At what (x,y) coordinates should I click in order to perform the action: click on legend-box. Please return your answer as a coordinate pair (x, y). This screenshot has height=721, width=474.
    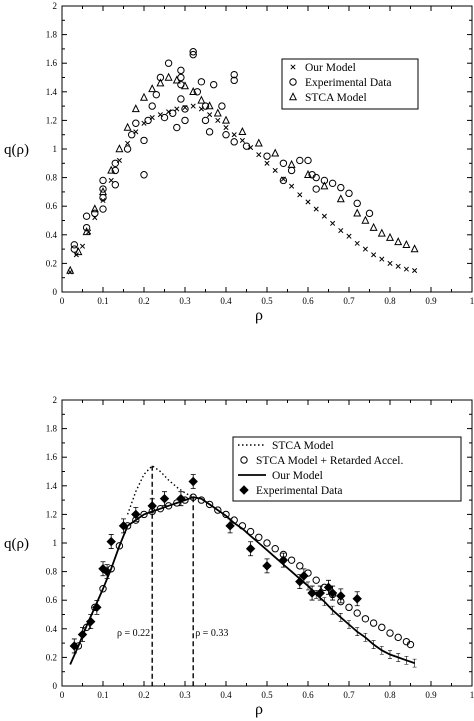
    Looking at the image, I should click on (350, 84).